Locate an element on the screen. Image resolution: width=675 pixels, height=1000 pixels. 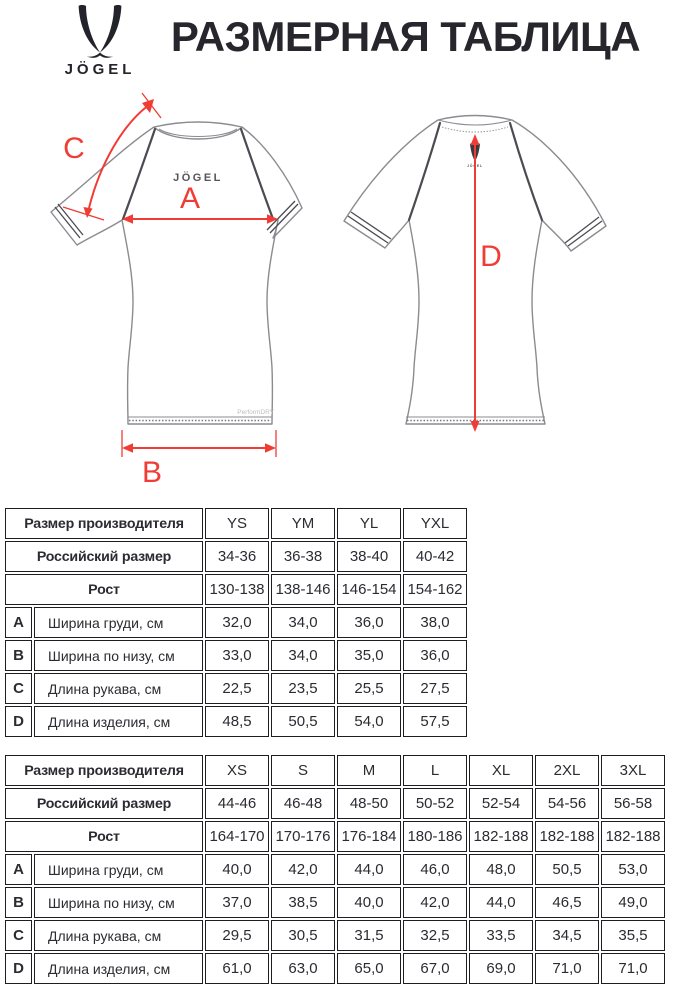
table-cell: 67,0 is located at coordinates (435, 968).